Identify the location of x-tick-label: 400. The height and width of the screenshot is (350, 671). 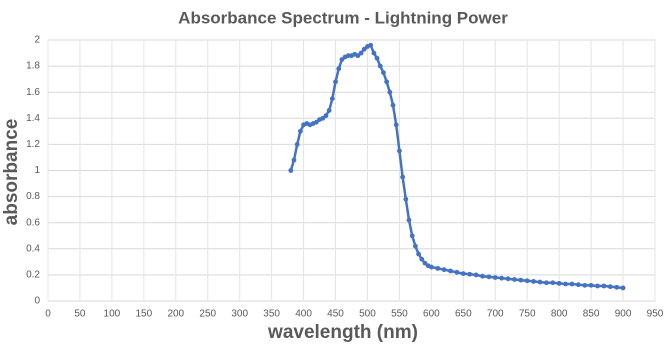
(303, 314).